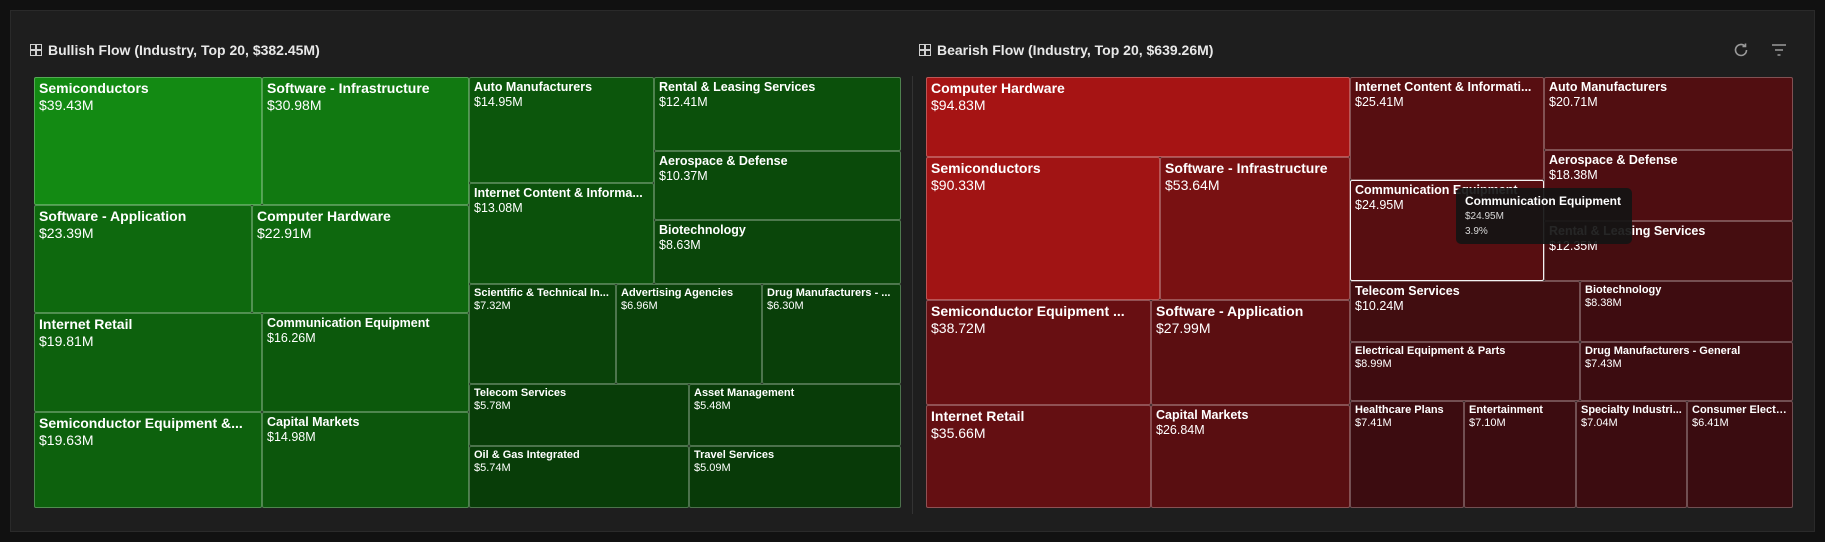 Image resolution: width=1825 pixels, height=542 pixels. Describe the element at coordinates (734, 455) in the screenshot. I see `tile-label: Travel Services` at that location.